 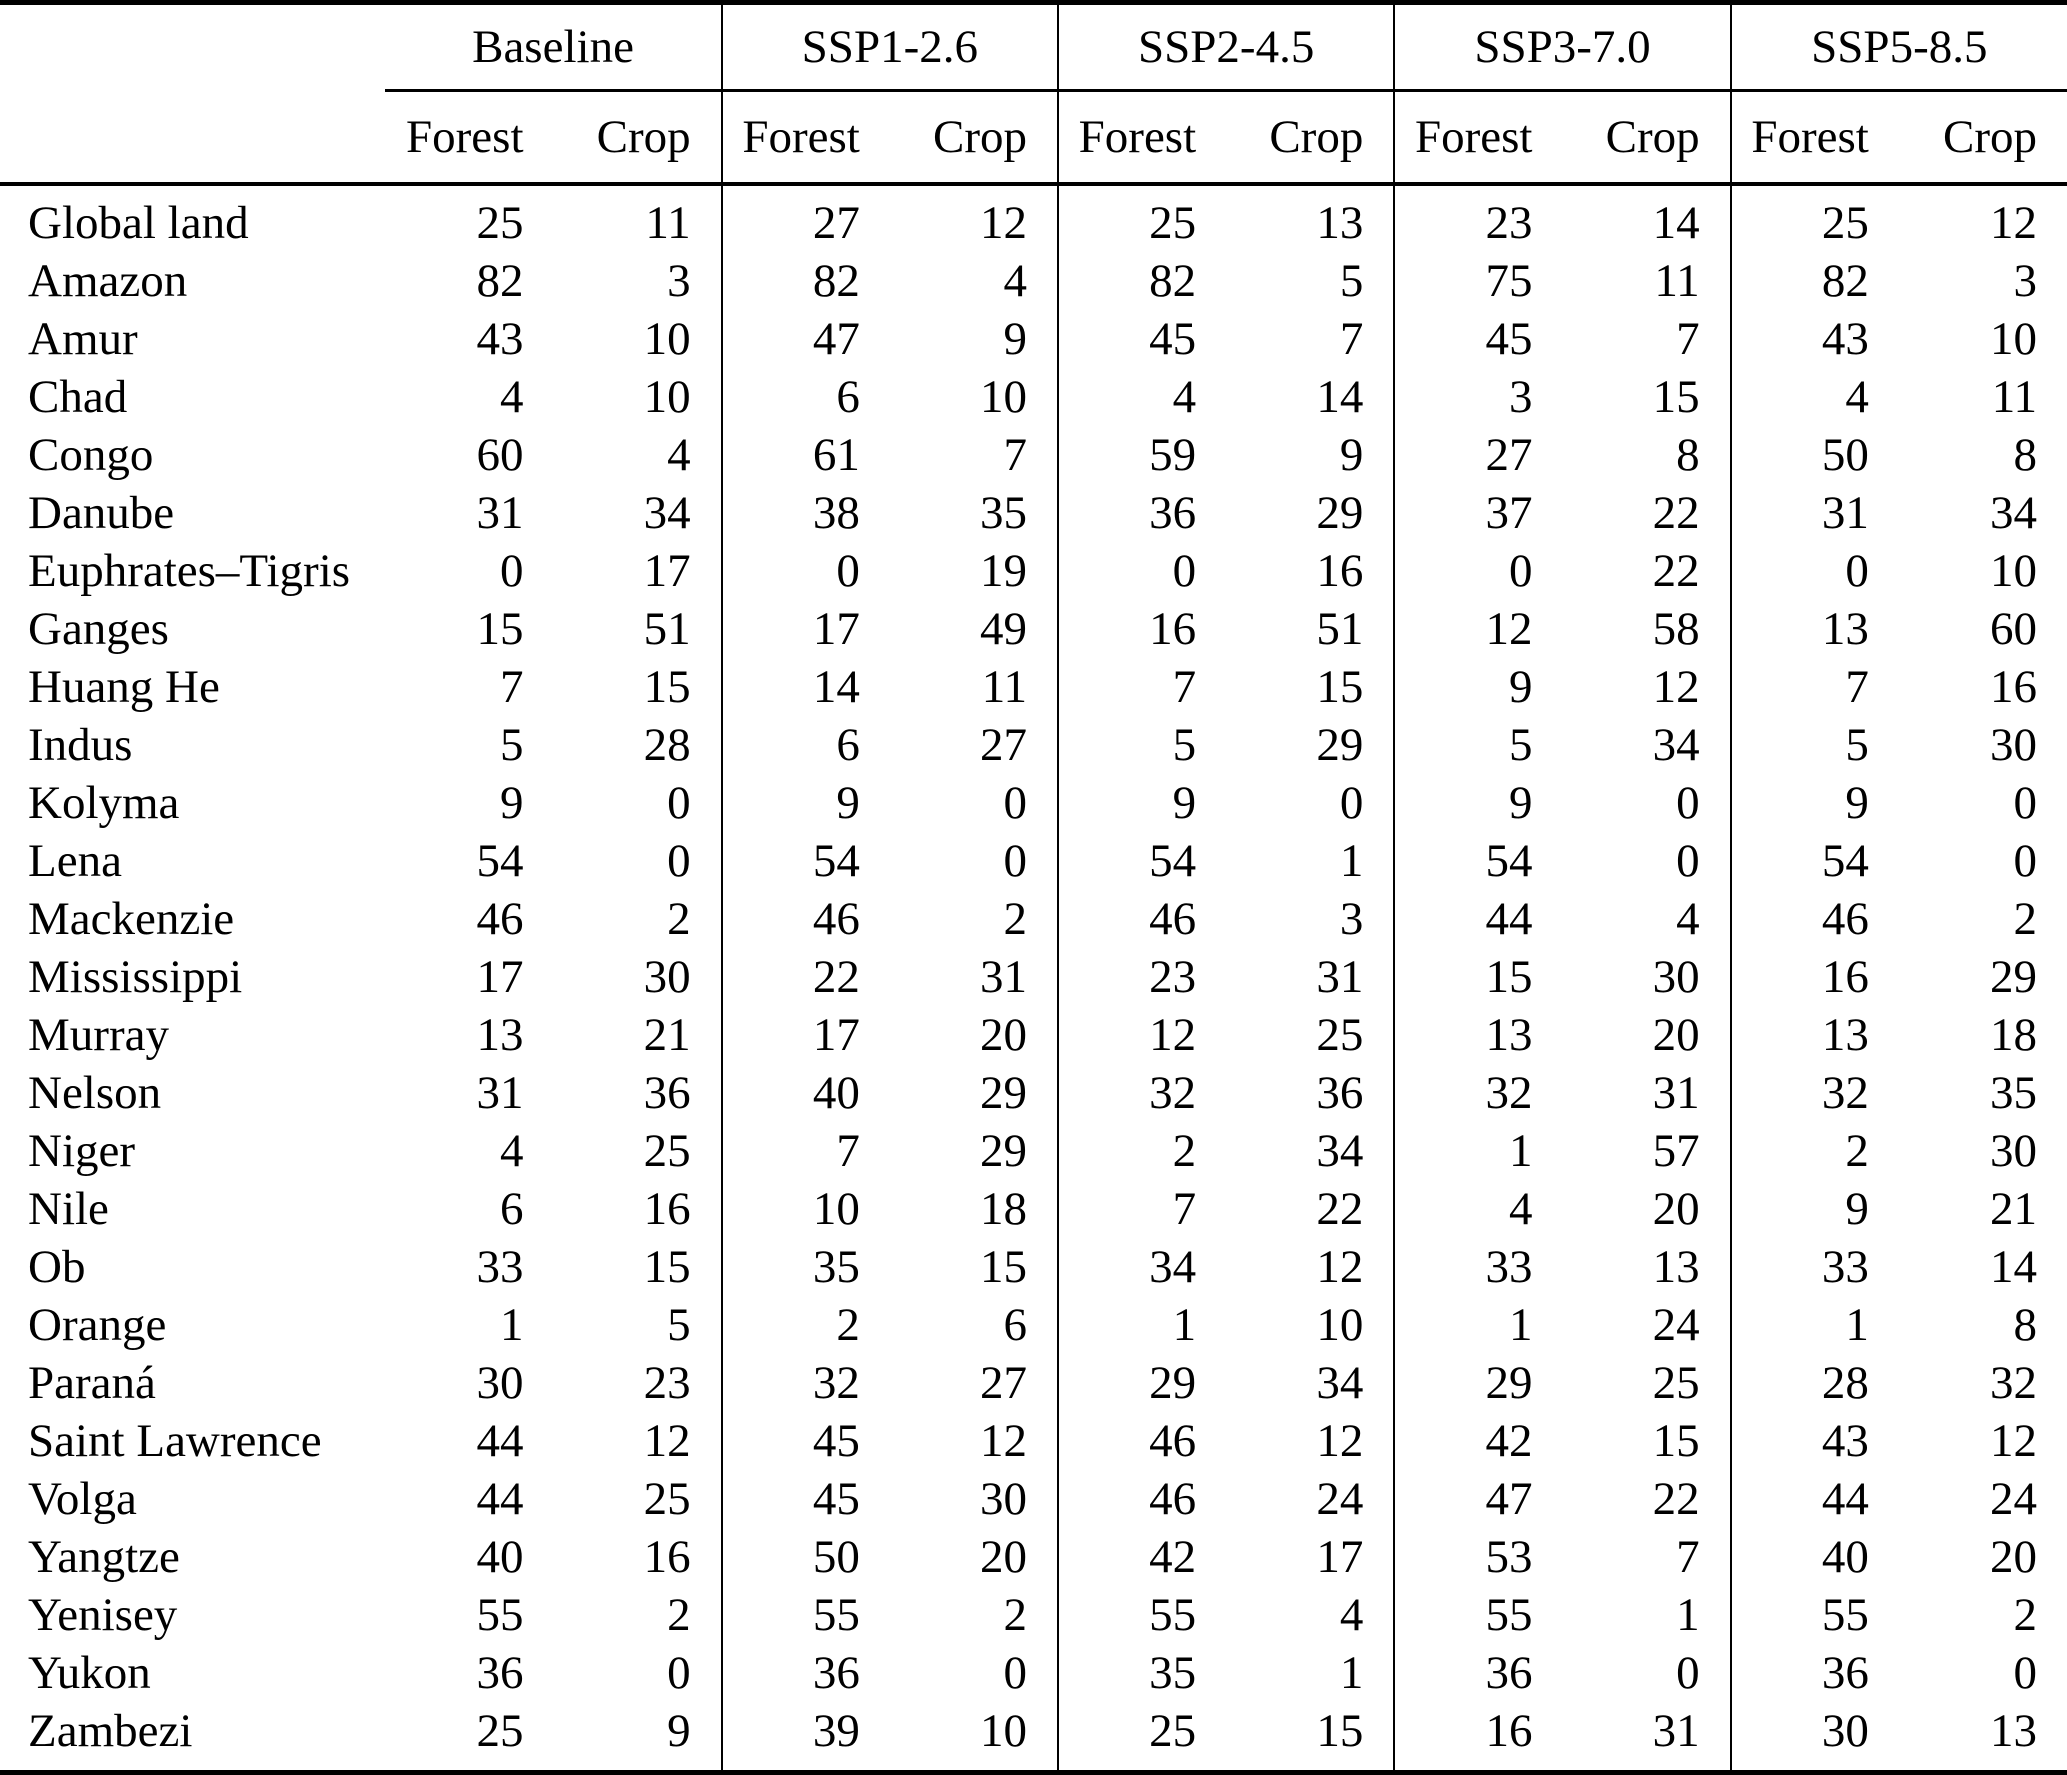 I want to click on table-row: Kolyma 9 0 9 0 9 0 9 0 9 0, so click(x=1033, y=803).